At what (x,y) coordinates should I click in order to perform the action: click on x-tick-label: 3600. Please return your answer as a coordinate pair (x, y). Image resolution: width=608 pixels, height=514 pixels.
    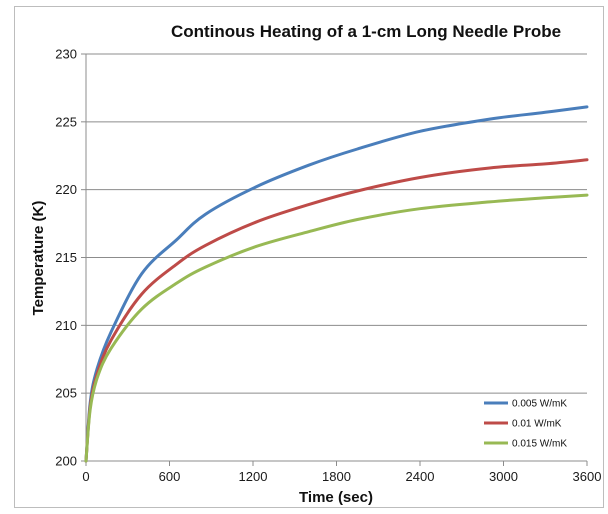
    Looking at the image, I should click on (587, 476).